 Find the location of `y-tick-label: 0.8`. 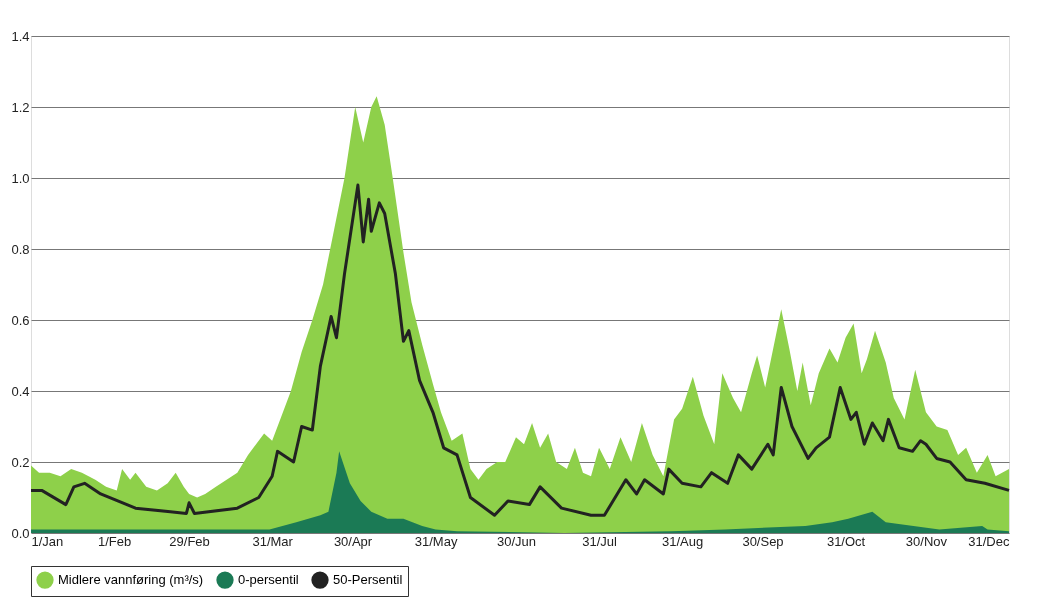

y-tick-label: 0.8 is located at coordinates (20, 249).